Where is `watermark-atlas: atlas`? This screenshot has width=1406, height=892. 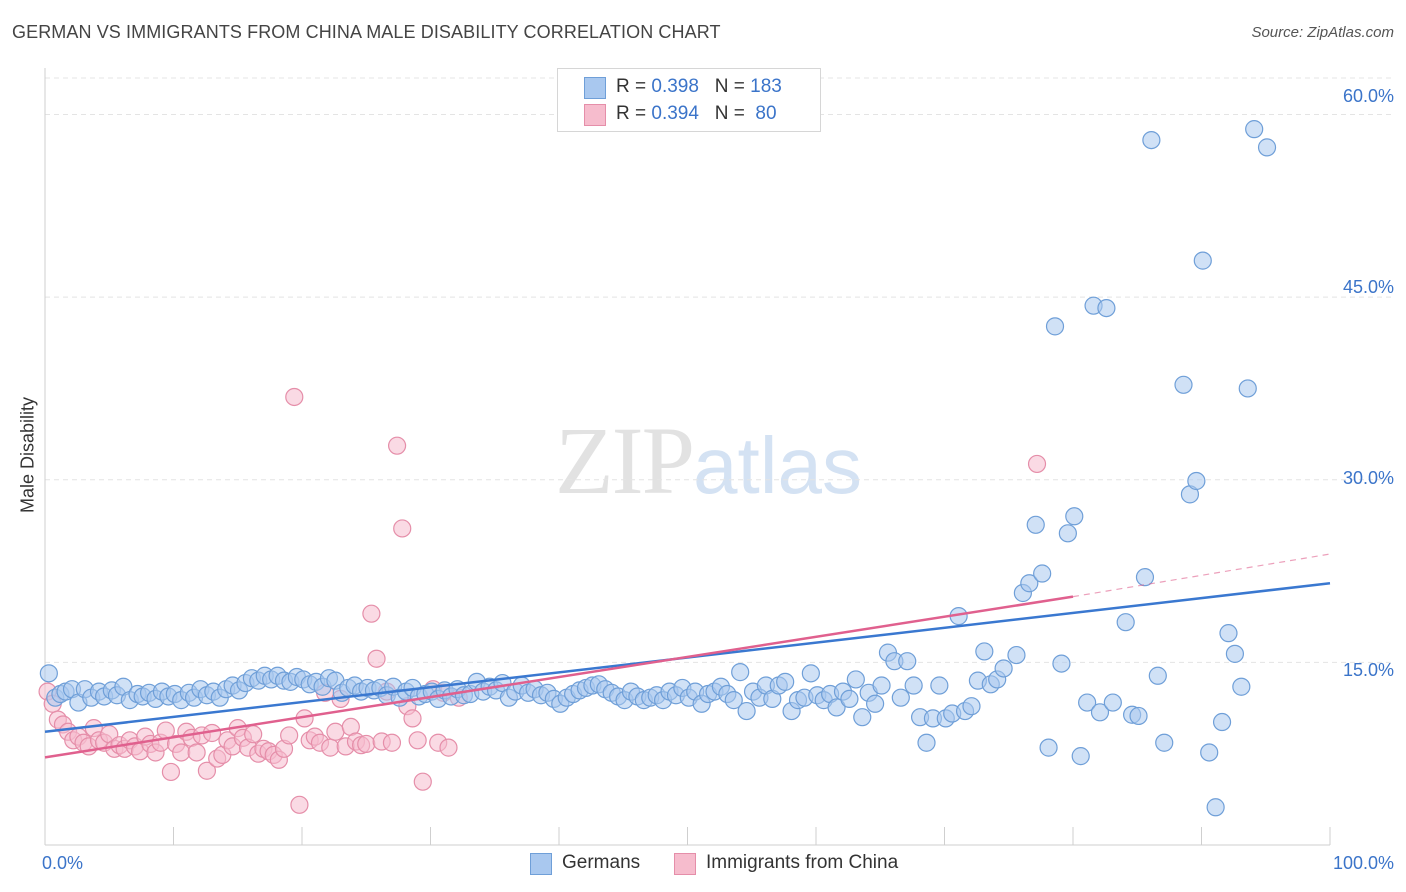 watermark-atlas: atlas is located at coordinates (777, 465).